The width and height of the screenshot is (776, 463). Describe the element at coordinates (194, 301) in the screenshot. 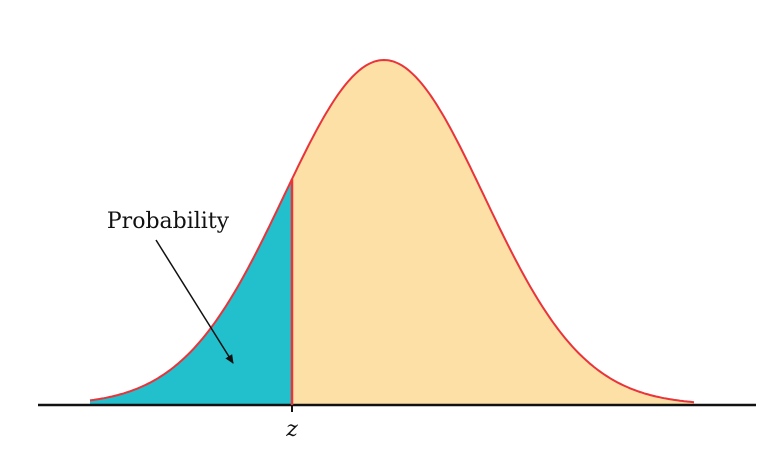

I see `probability-arrow` at that location.